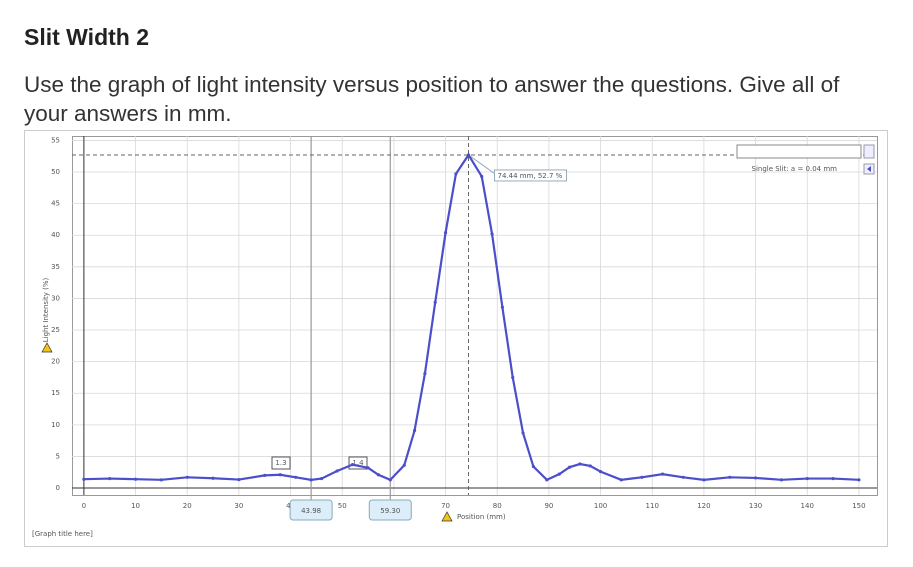  What do you see at coordinates (58, 488) in the screenshot?
I see `y-tick-label: 0` at bounding box center [58, 488].